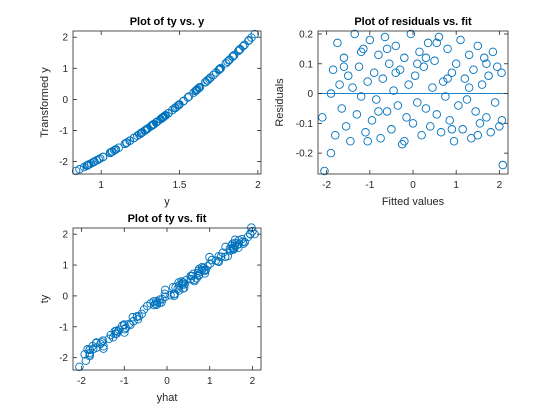 The image size is (560, 420). Describe the element at coordinates (167, 381) in the screenshot. I see `x-tick-label: 0` at that location.